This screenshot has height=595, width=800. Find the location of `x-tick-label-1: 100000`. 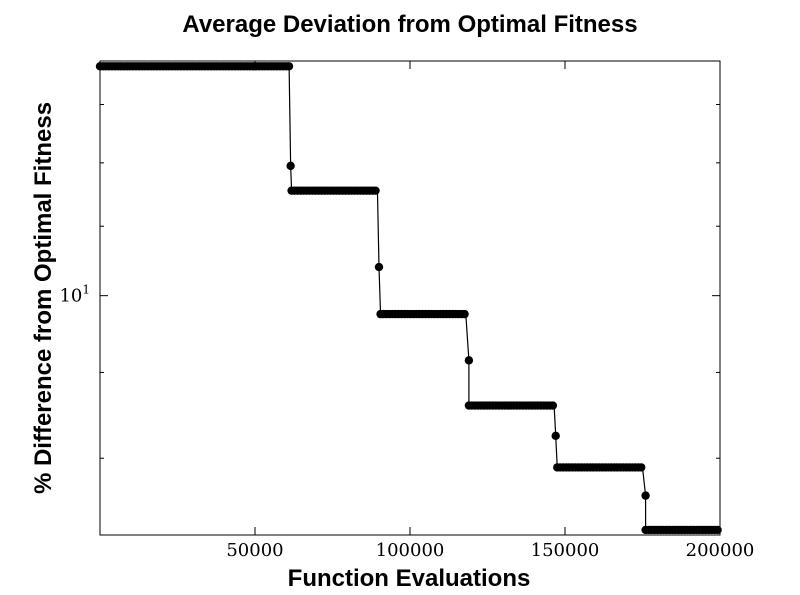

x-tick-label-1: 100000 is located at coordinates (410, 550).